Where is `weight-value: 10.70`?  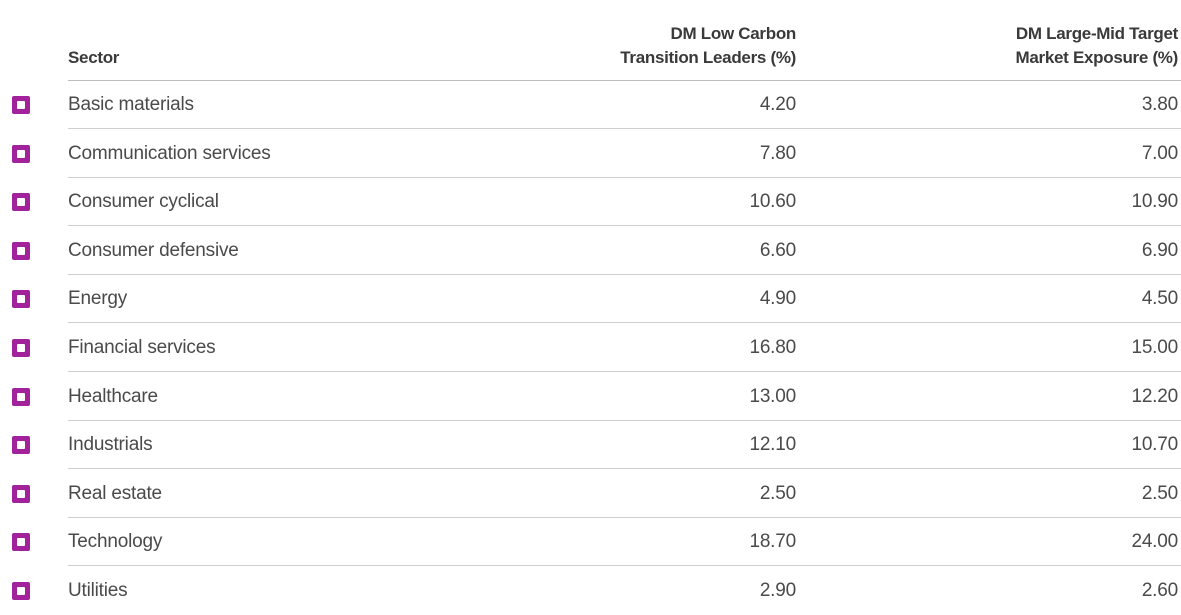 weight-value: 10.70 is located at coordinates (1154, 445).